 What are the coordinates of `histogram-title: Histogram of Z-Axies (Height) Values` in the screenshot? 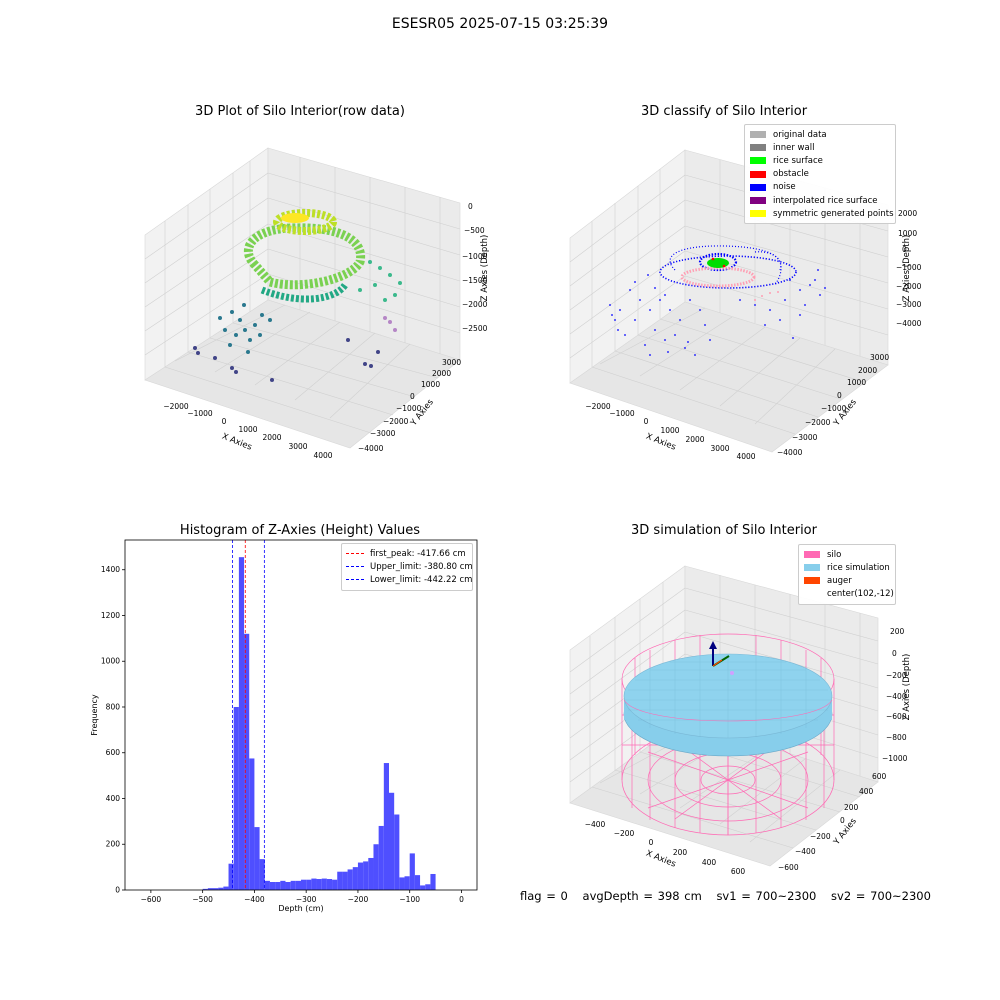 It's located at (300, 530).